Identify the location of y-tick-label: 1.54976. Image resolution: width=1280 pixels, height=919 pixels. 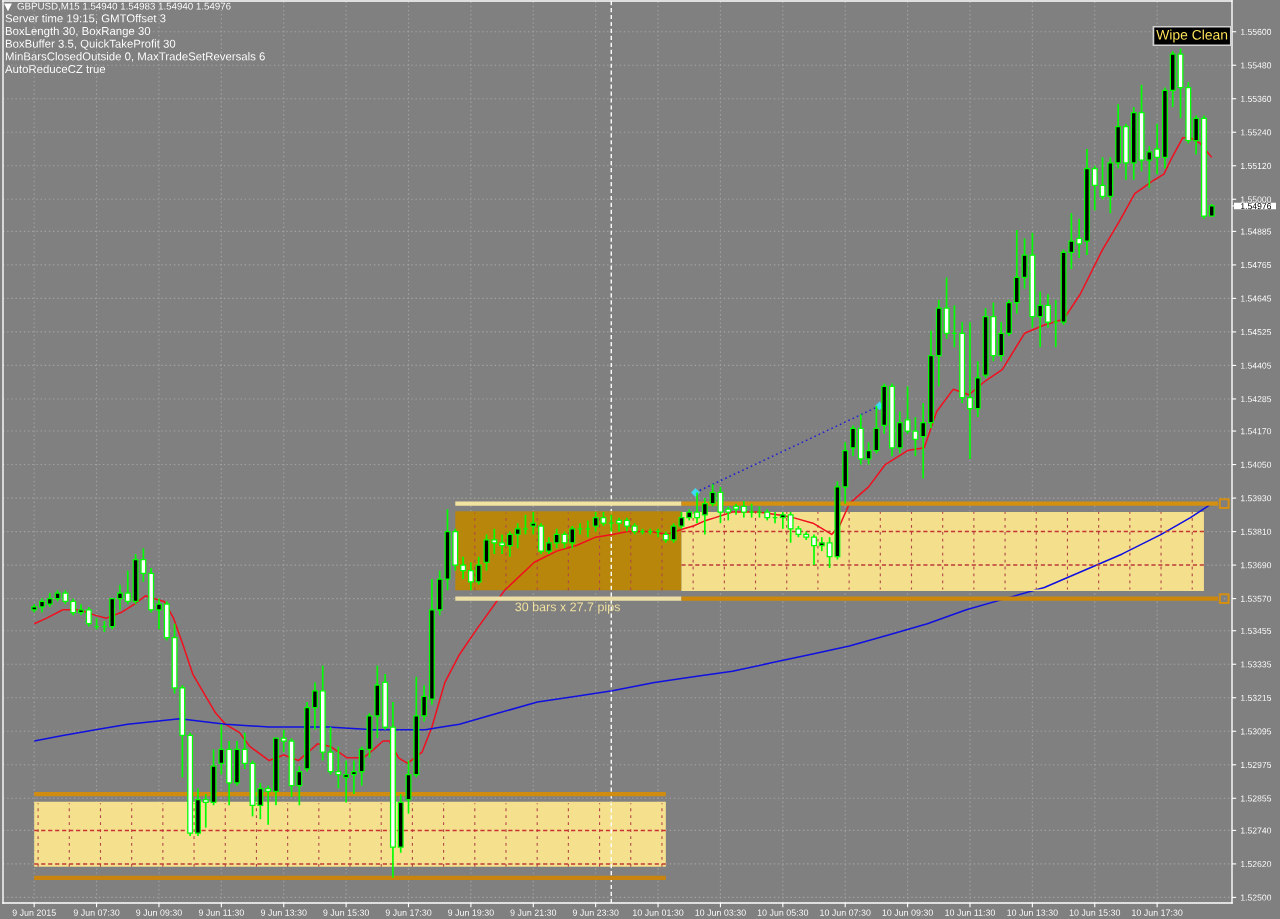
(1256, 206).